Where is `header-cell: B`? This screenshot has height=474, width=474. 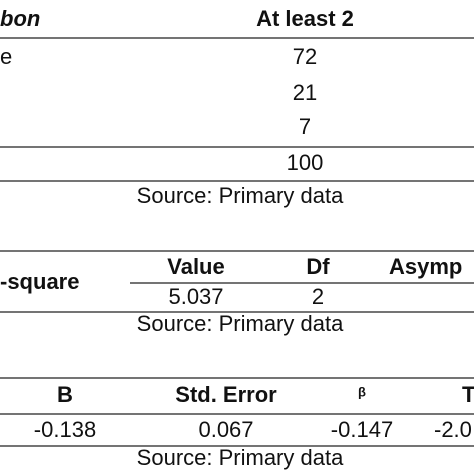
header-cell: B is located at coordinates (65, 394).